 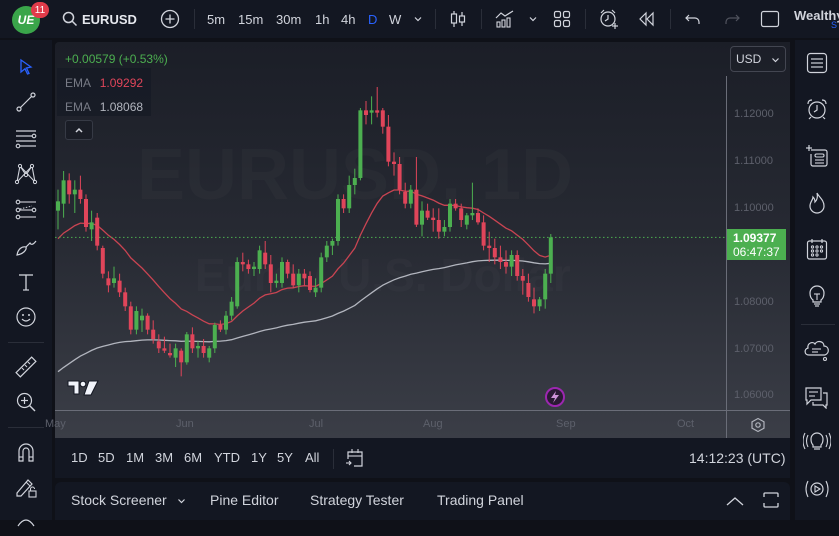 What do you see at coordinates (737, 458) in the screenshot?
I see `utc-clock: 14:12:23 (UTC)` at bounding box center [737, 458].